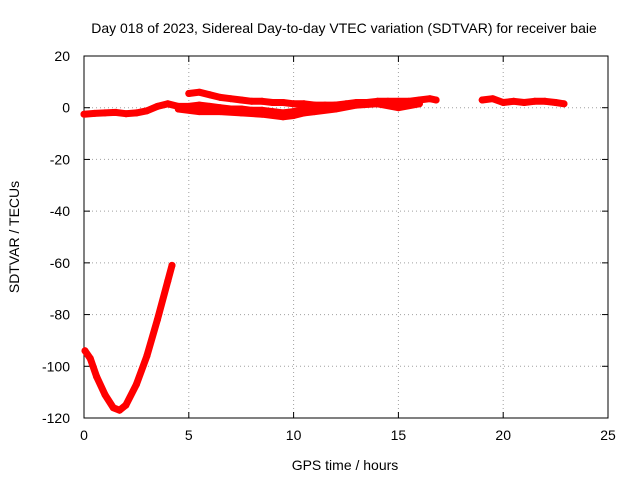  What do you see at coordinates (128, 337) in the screenshot?
I see `series-dip-arc` at bounding box center [128, 337].